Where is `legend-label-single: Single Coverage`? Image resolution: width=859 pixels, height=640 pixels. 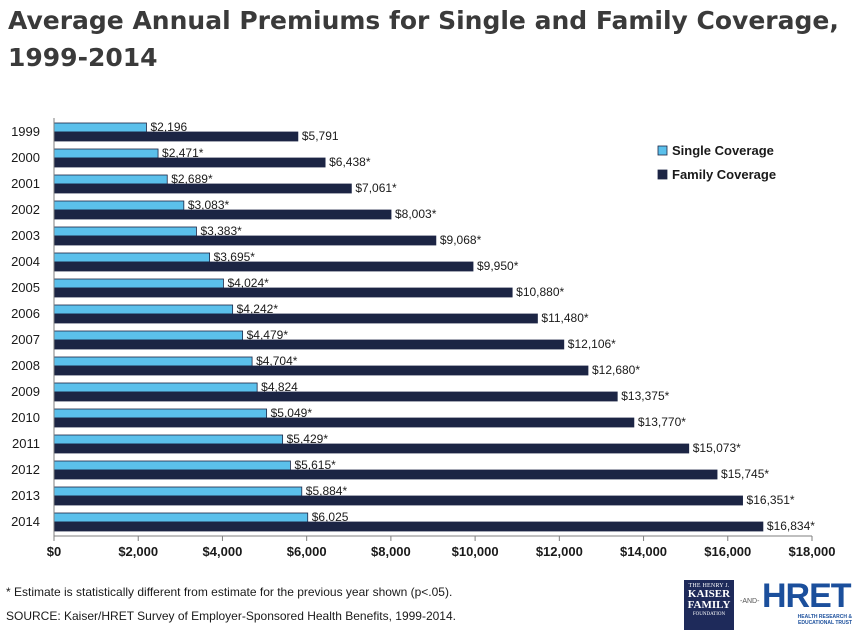
legend-label-single: Single Coverage is located at coordinates (723, 150).